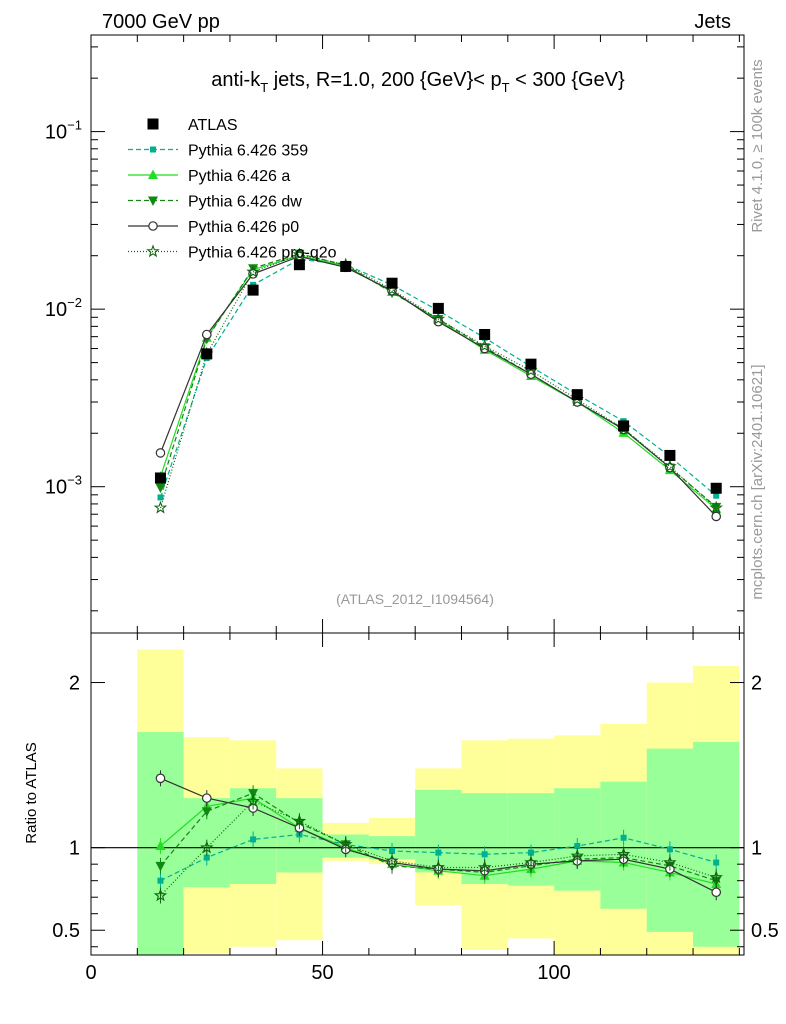 The width and height of the screenshot is (786, 1024). What do you see at coordinates (245, 202) in the screenshot?
I see `legend-label: Pythia 6.426 dw` at bounding box center [245, 202].